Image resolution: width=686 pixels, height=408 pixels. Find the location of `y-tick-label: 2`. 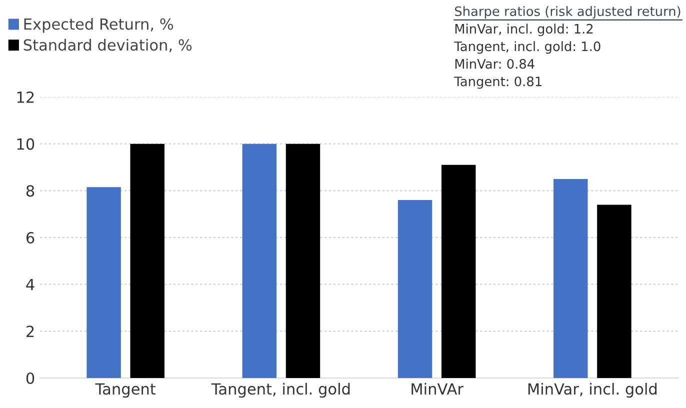

y-tick-label: 2 is located at coordinates (30, 331).